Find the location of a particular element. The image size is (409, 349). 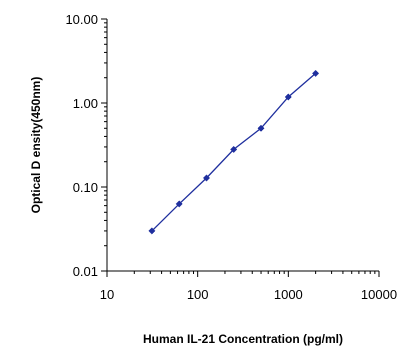

x-tick-label: 100 is located at coordinates (198, 294).